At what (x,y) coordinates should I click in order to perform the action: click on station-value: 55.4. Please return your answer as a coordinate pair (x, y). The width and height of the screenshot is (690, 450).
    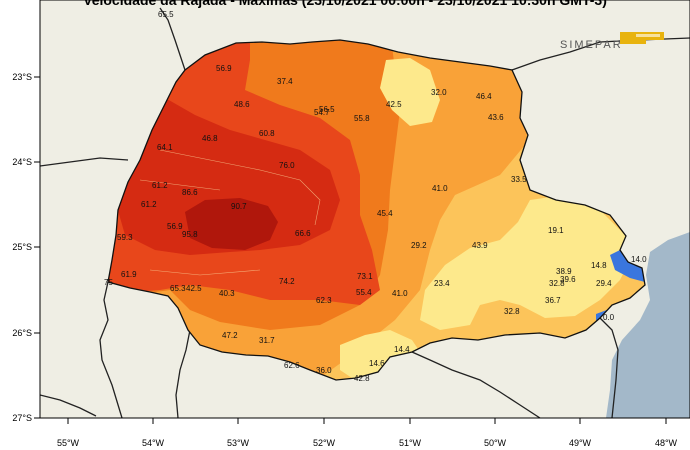
    Looking at the image, I should click on (364, 292).